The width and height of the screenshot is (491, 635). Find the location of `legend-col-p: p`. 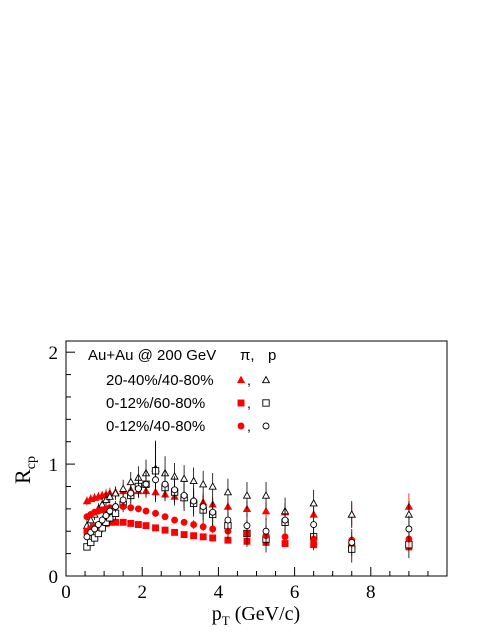

legend-col-p: p is located at coordinates (272, 355).